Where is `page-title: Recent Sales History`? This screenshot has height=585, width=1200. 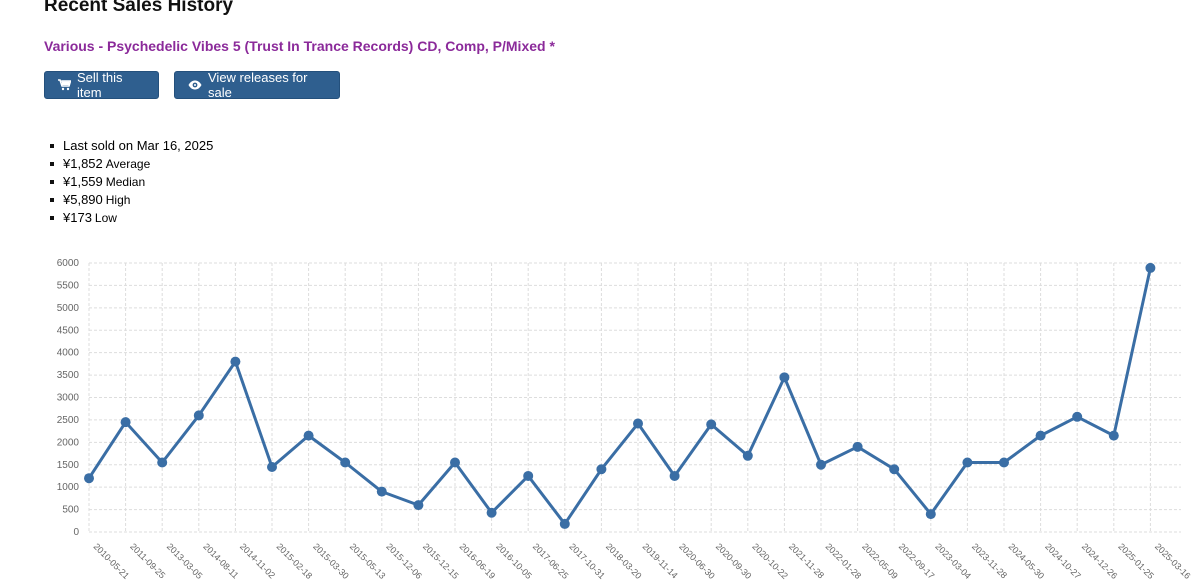 page-title: Recent Sales History is located at coordinates (139, 8).